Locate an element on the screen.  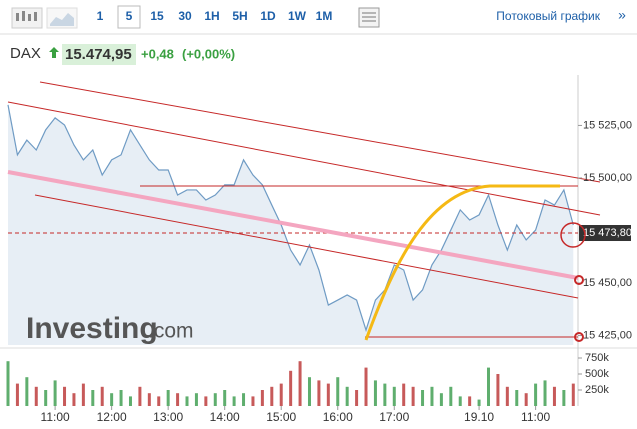
selected-interval-box is located at coordinates (129, 17).